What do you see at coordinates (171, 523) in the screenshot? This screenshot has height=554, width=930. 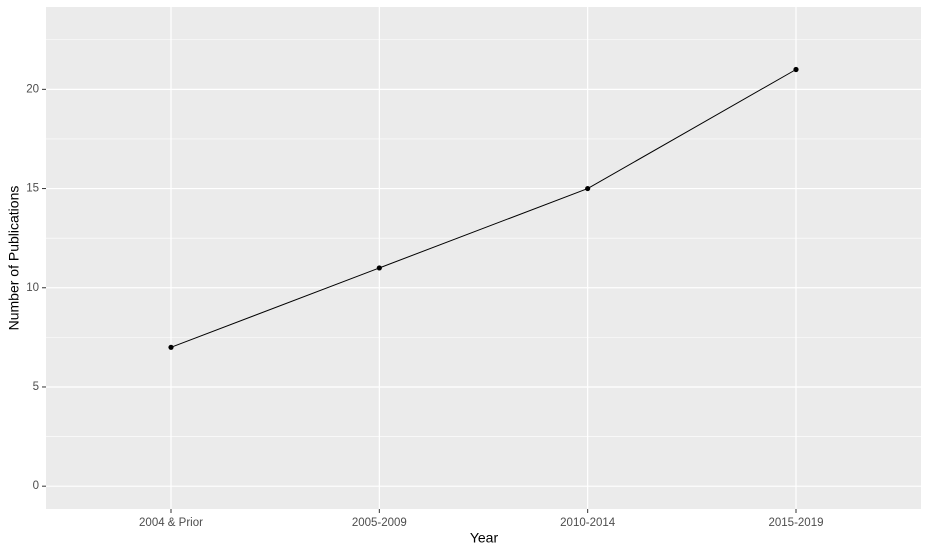 I see `x-tick-label: 2004 & Prior` at bounding box center [171, 523].